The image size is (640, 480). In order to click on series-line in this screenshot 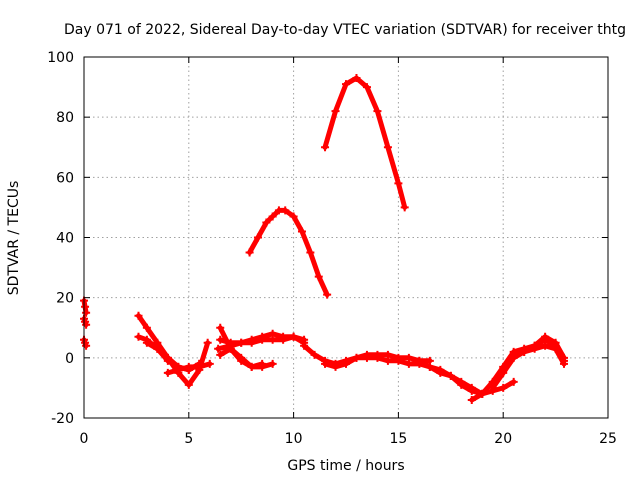, I will do `click(466, 377)`.